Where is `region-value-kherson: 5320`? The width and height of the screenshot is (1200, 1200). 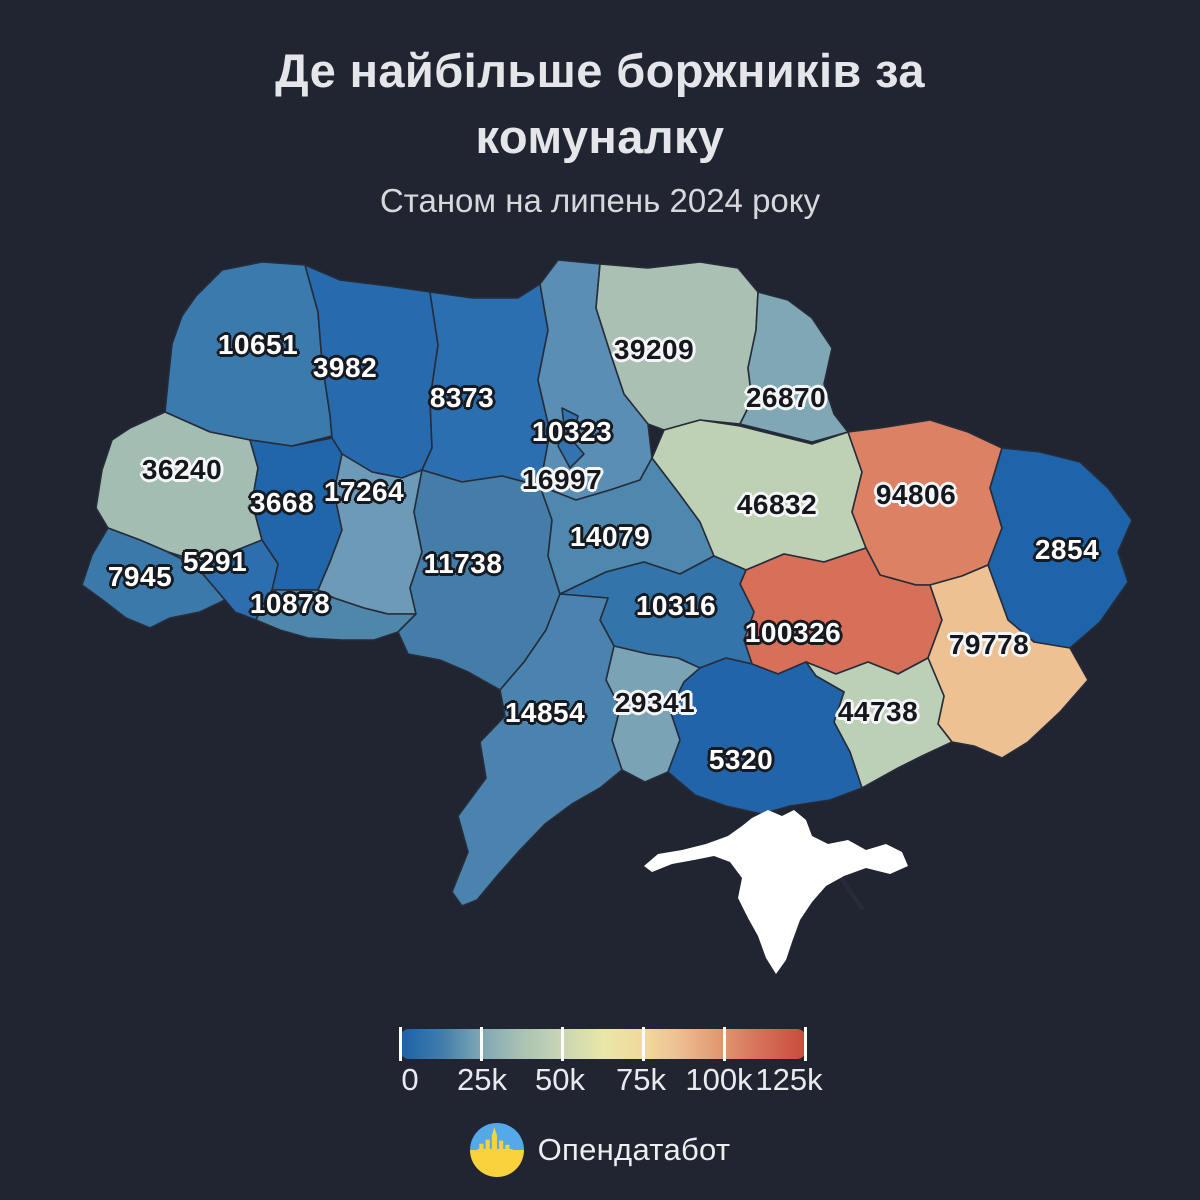
region-value-kherson: 5320 is located at coordinates (741, 759).